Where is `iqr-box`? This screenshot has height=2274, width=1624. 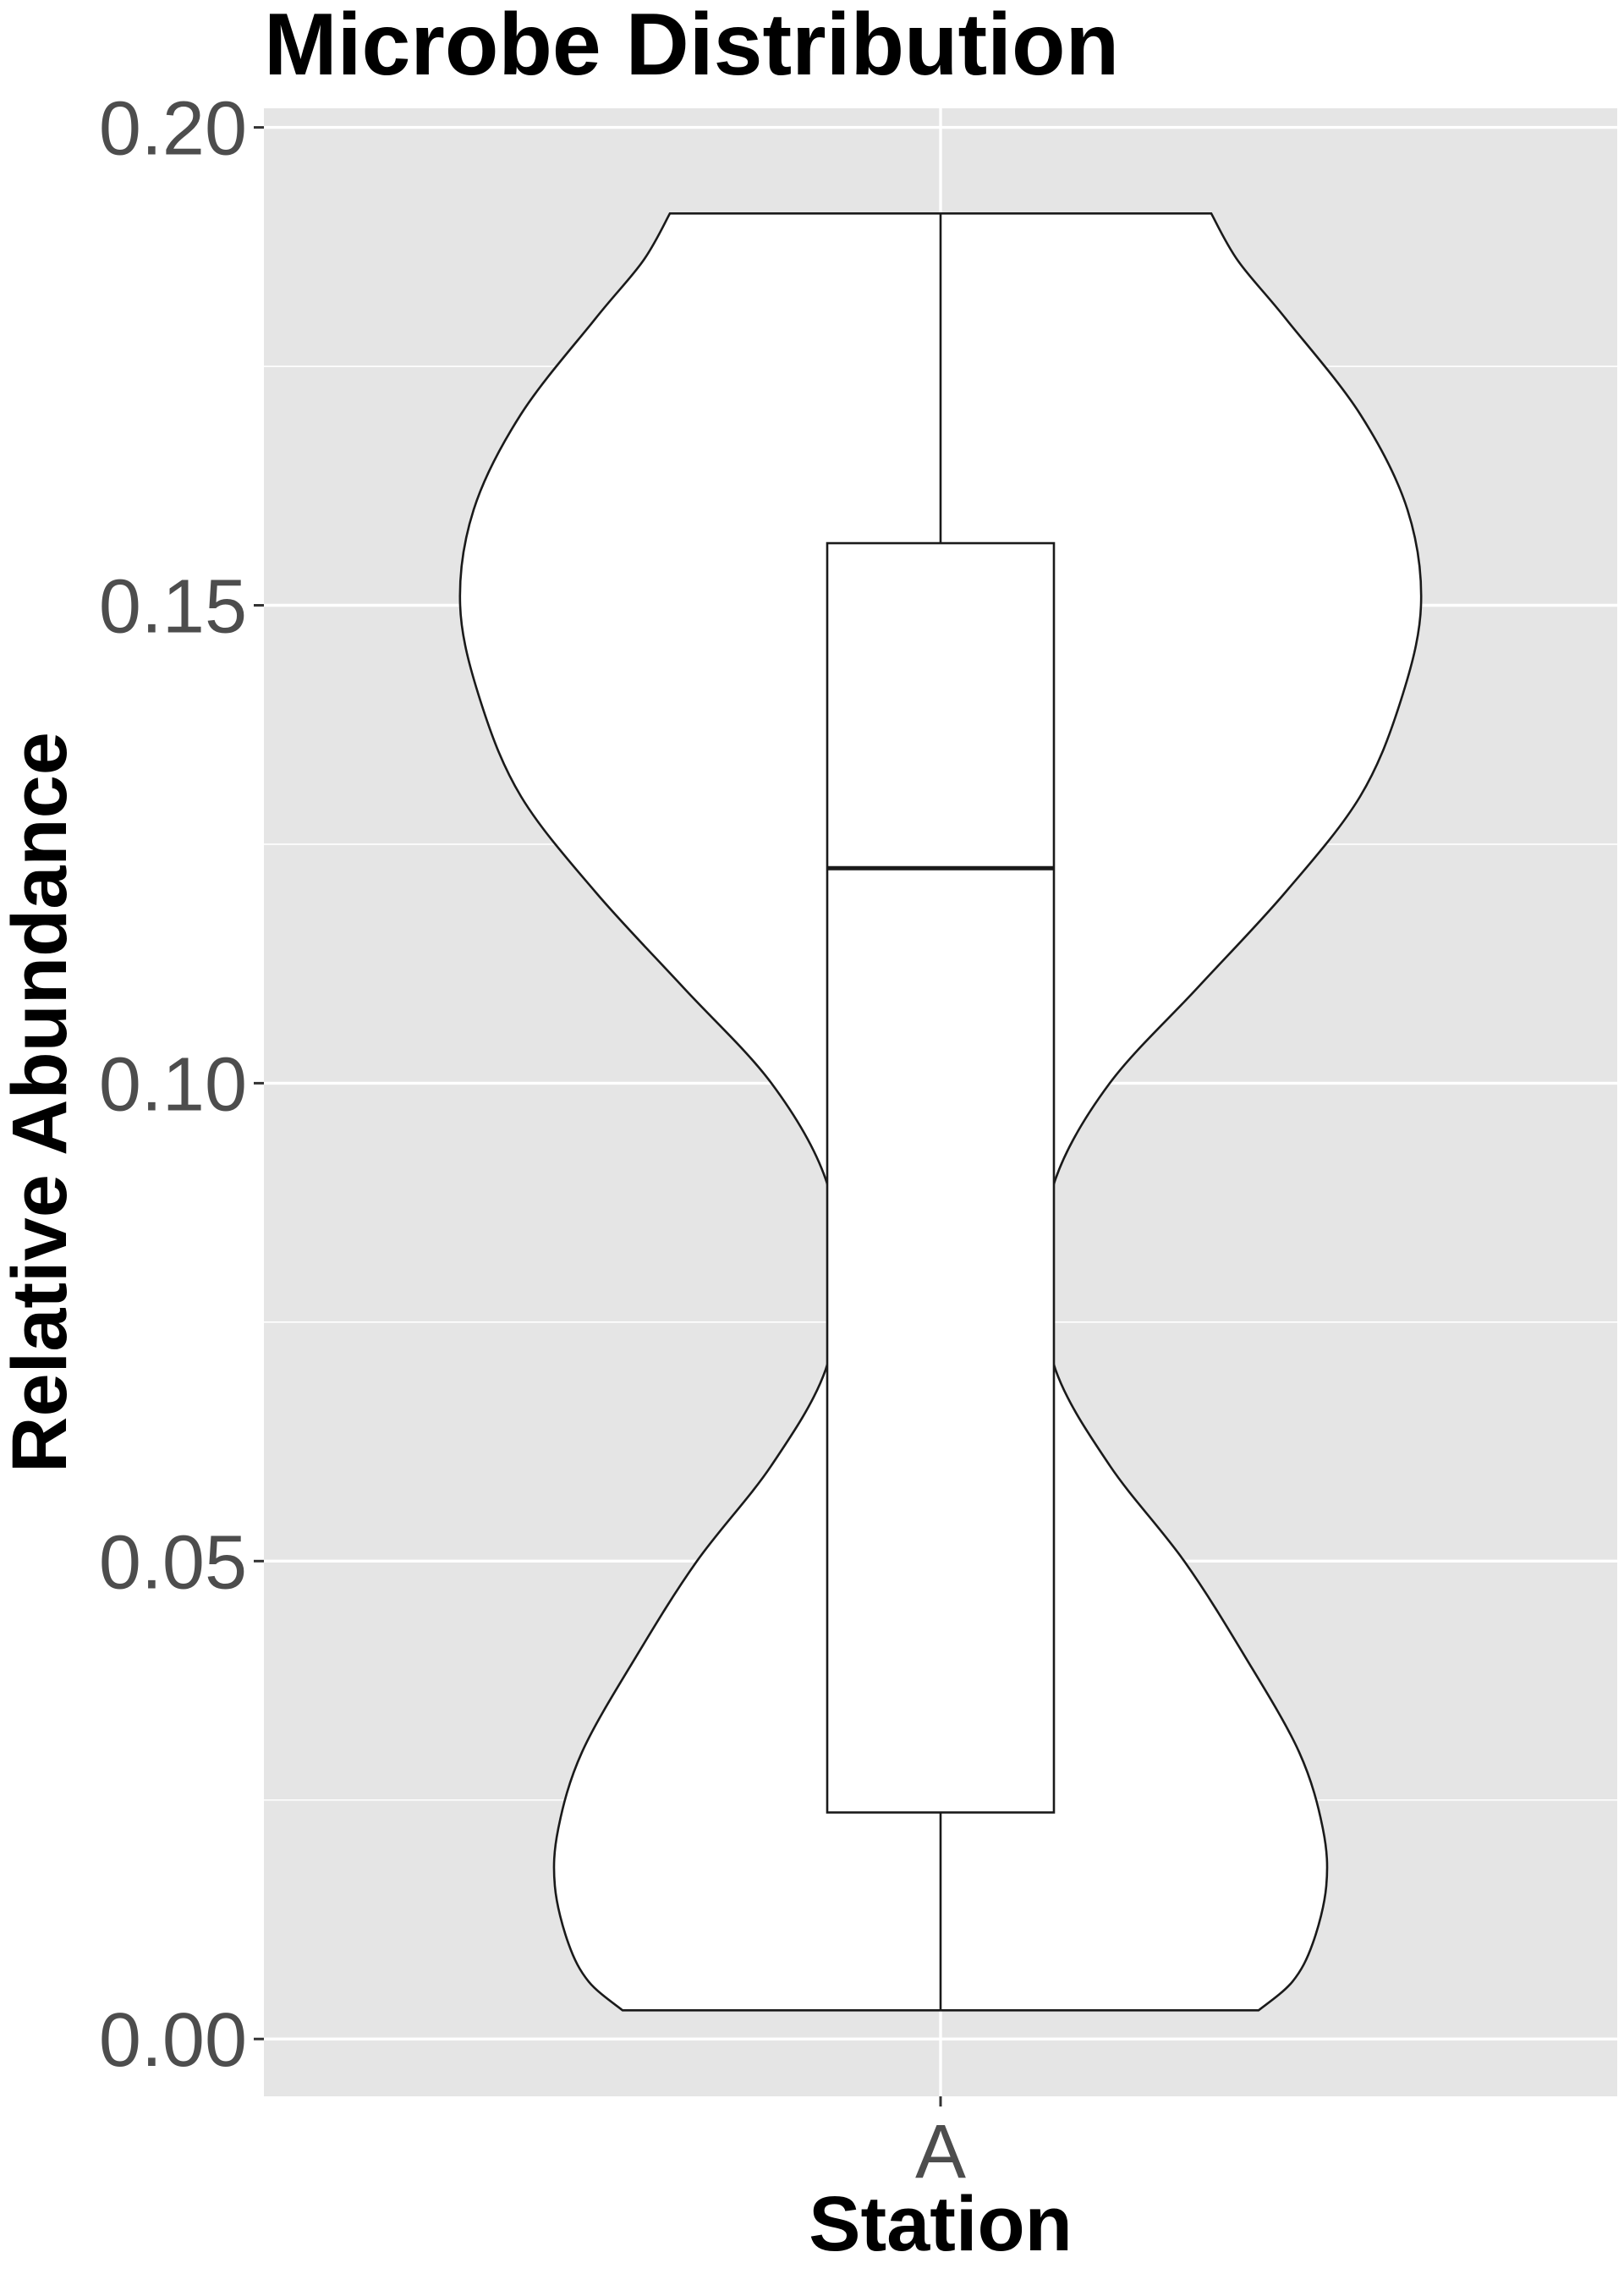
iqr-box is located at coordinates (941, 1177).